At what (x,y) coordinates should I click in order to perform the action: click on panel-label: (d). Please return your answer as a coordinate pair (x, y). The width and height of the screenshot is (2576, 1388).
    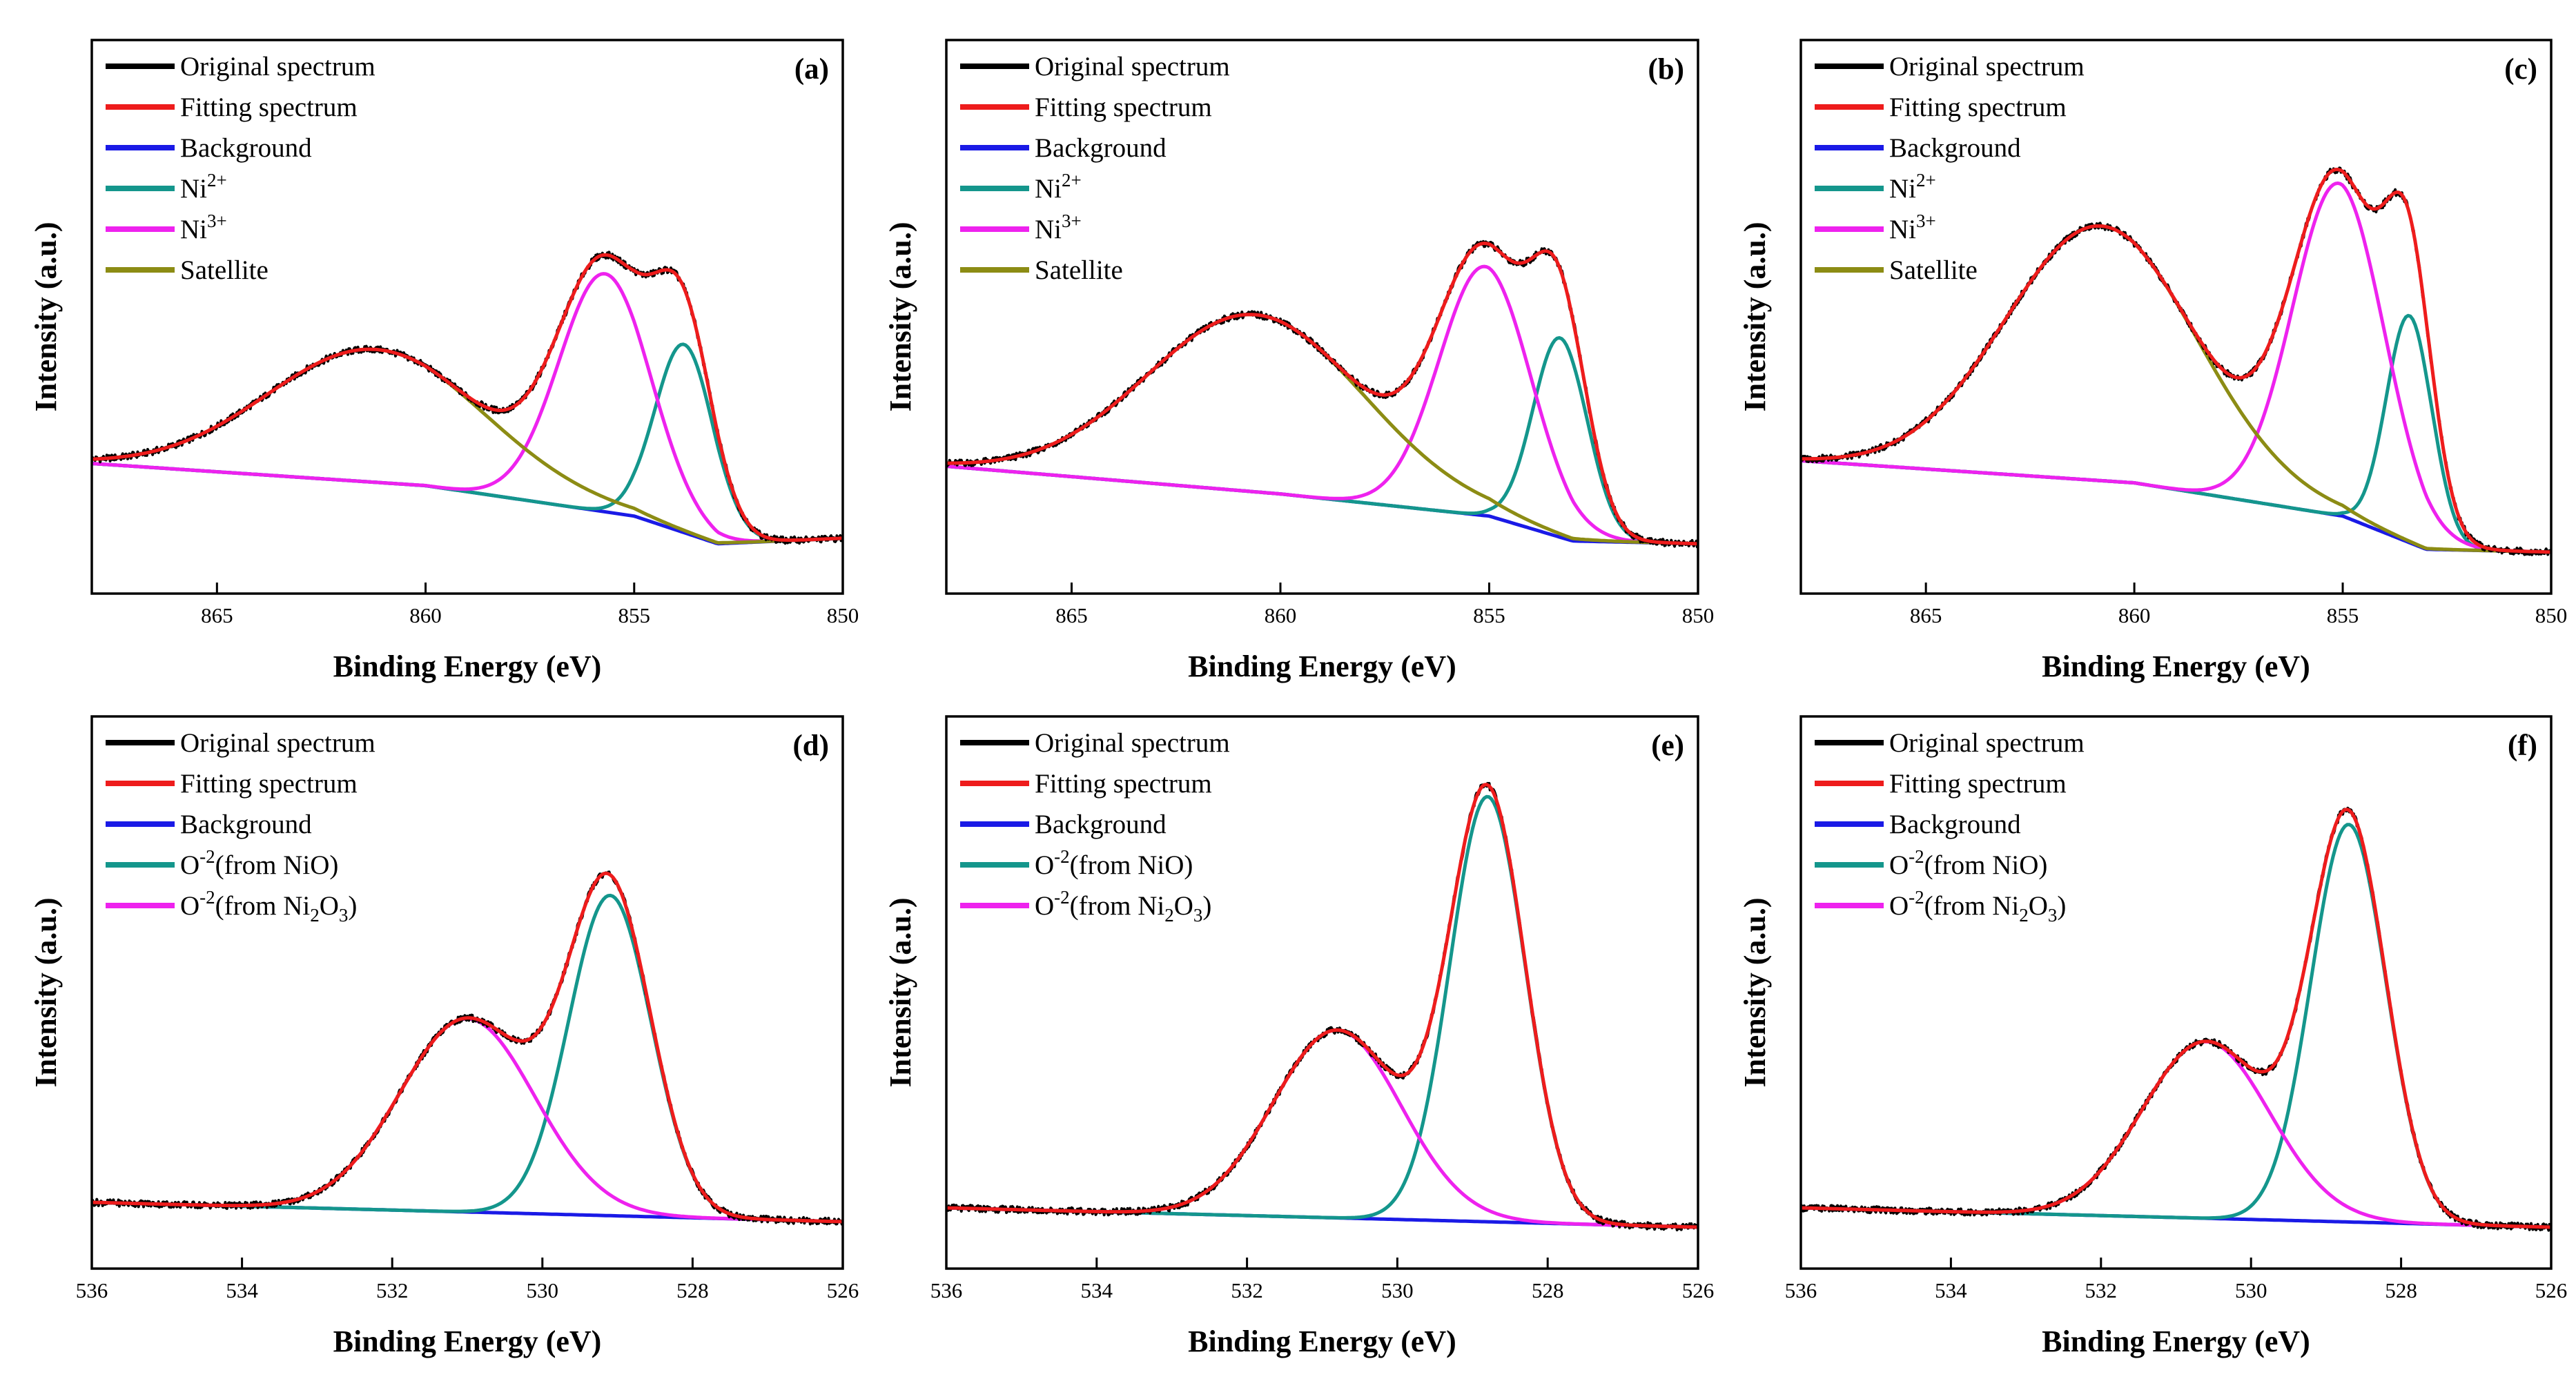
    Looking at the image, I should click on (810, 746).